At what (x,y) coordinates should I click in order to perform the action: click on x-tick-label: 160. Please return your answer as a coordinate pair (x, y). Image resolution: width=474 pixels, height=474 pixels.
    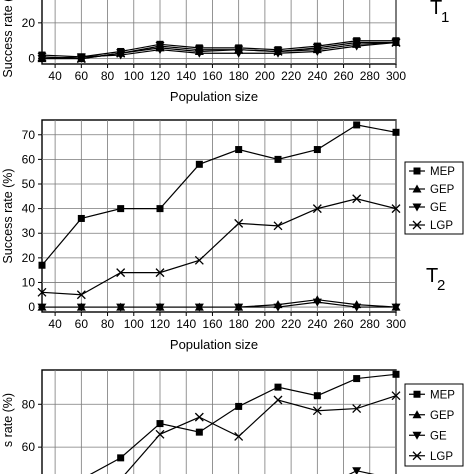
    Looking at the image, I should click on (212, 324).